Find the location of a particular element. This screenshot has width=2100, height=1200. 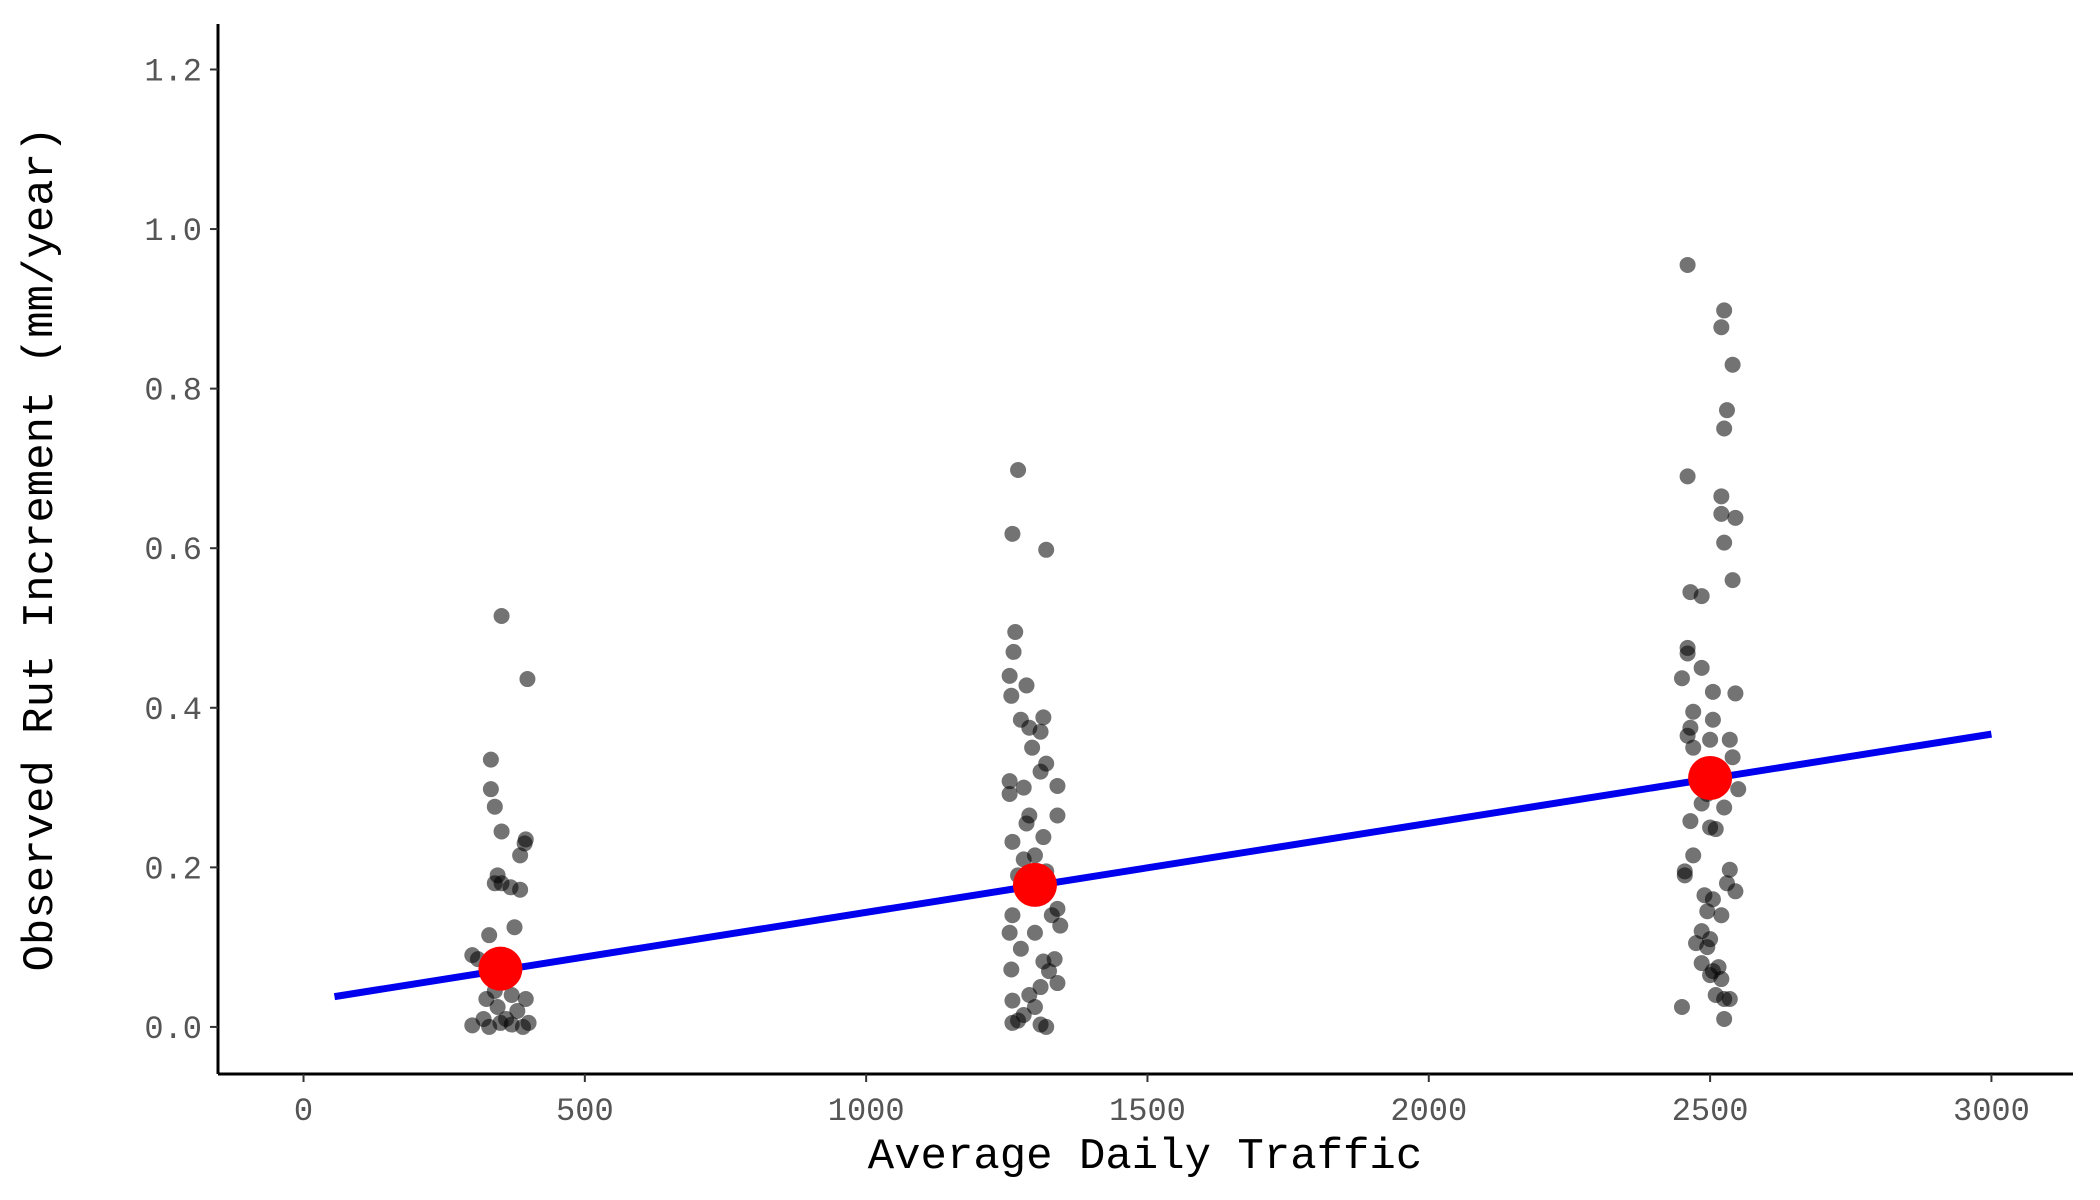

x-tick-label: 500 is located at coordinates (585, 1111).